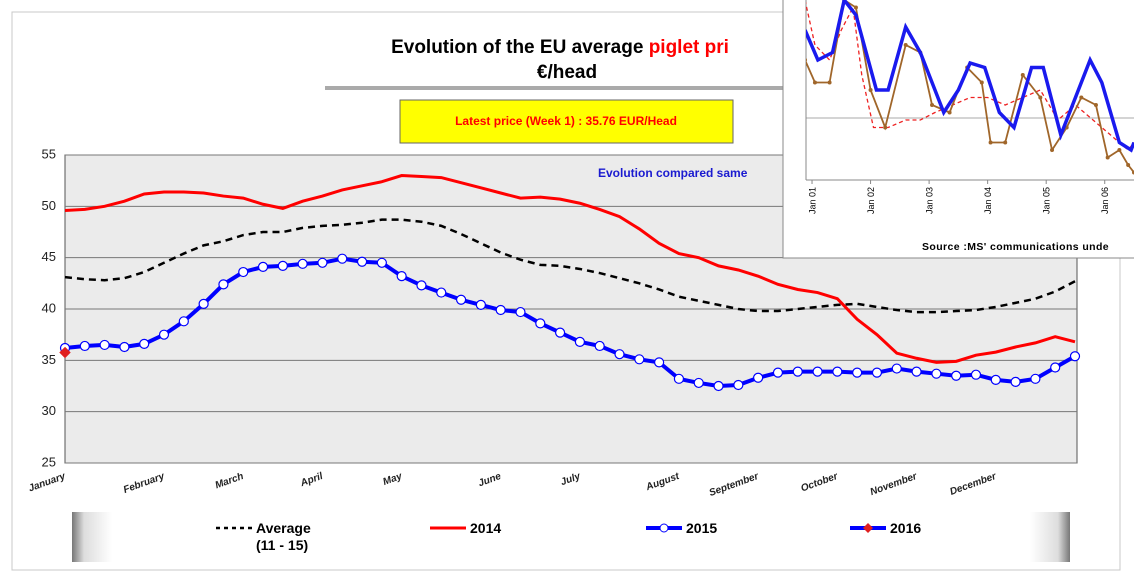 The image size is (1134, 577). What do you see at coordinates (689, 47) in the screenshot?
I see `title-highlight: piglet pri` at bounding box center [689, 47].